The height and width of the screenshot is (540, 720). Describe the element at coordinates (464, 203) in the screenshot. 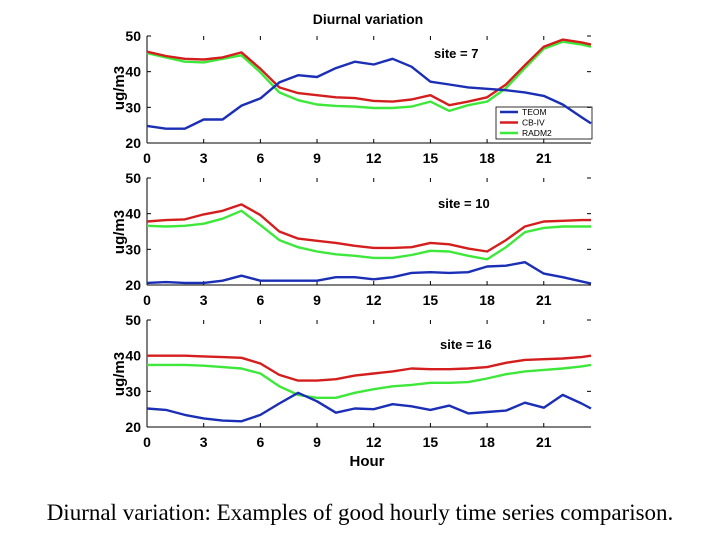

I see `site-label: site = 10` at that location.